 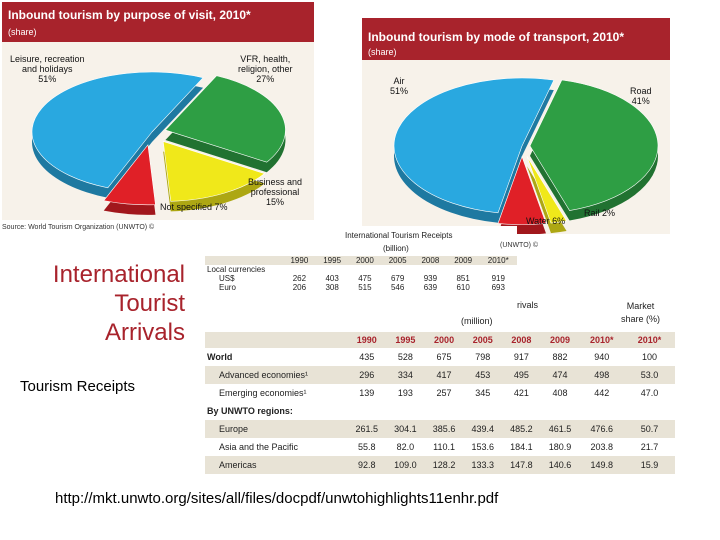 I want to click on table-cell: 92.8, so click(x=366, y=465).